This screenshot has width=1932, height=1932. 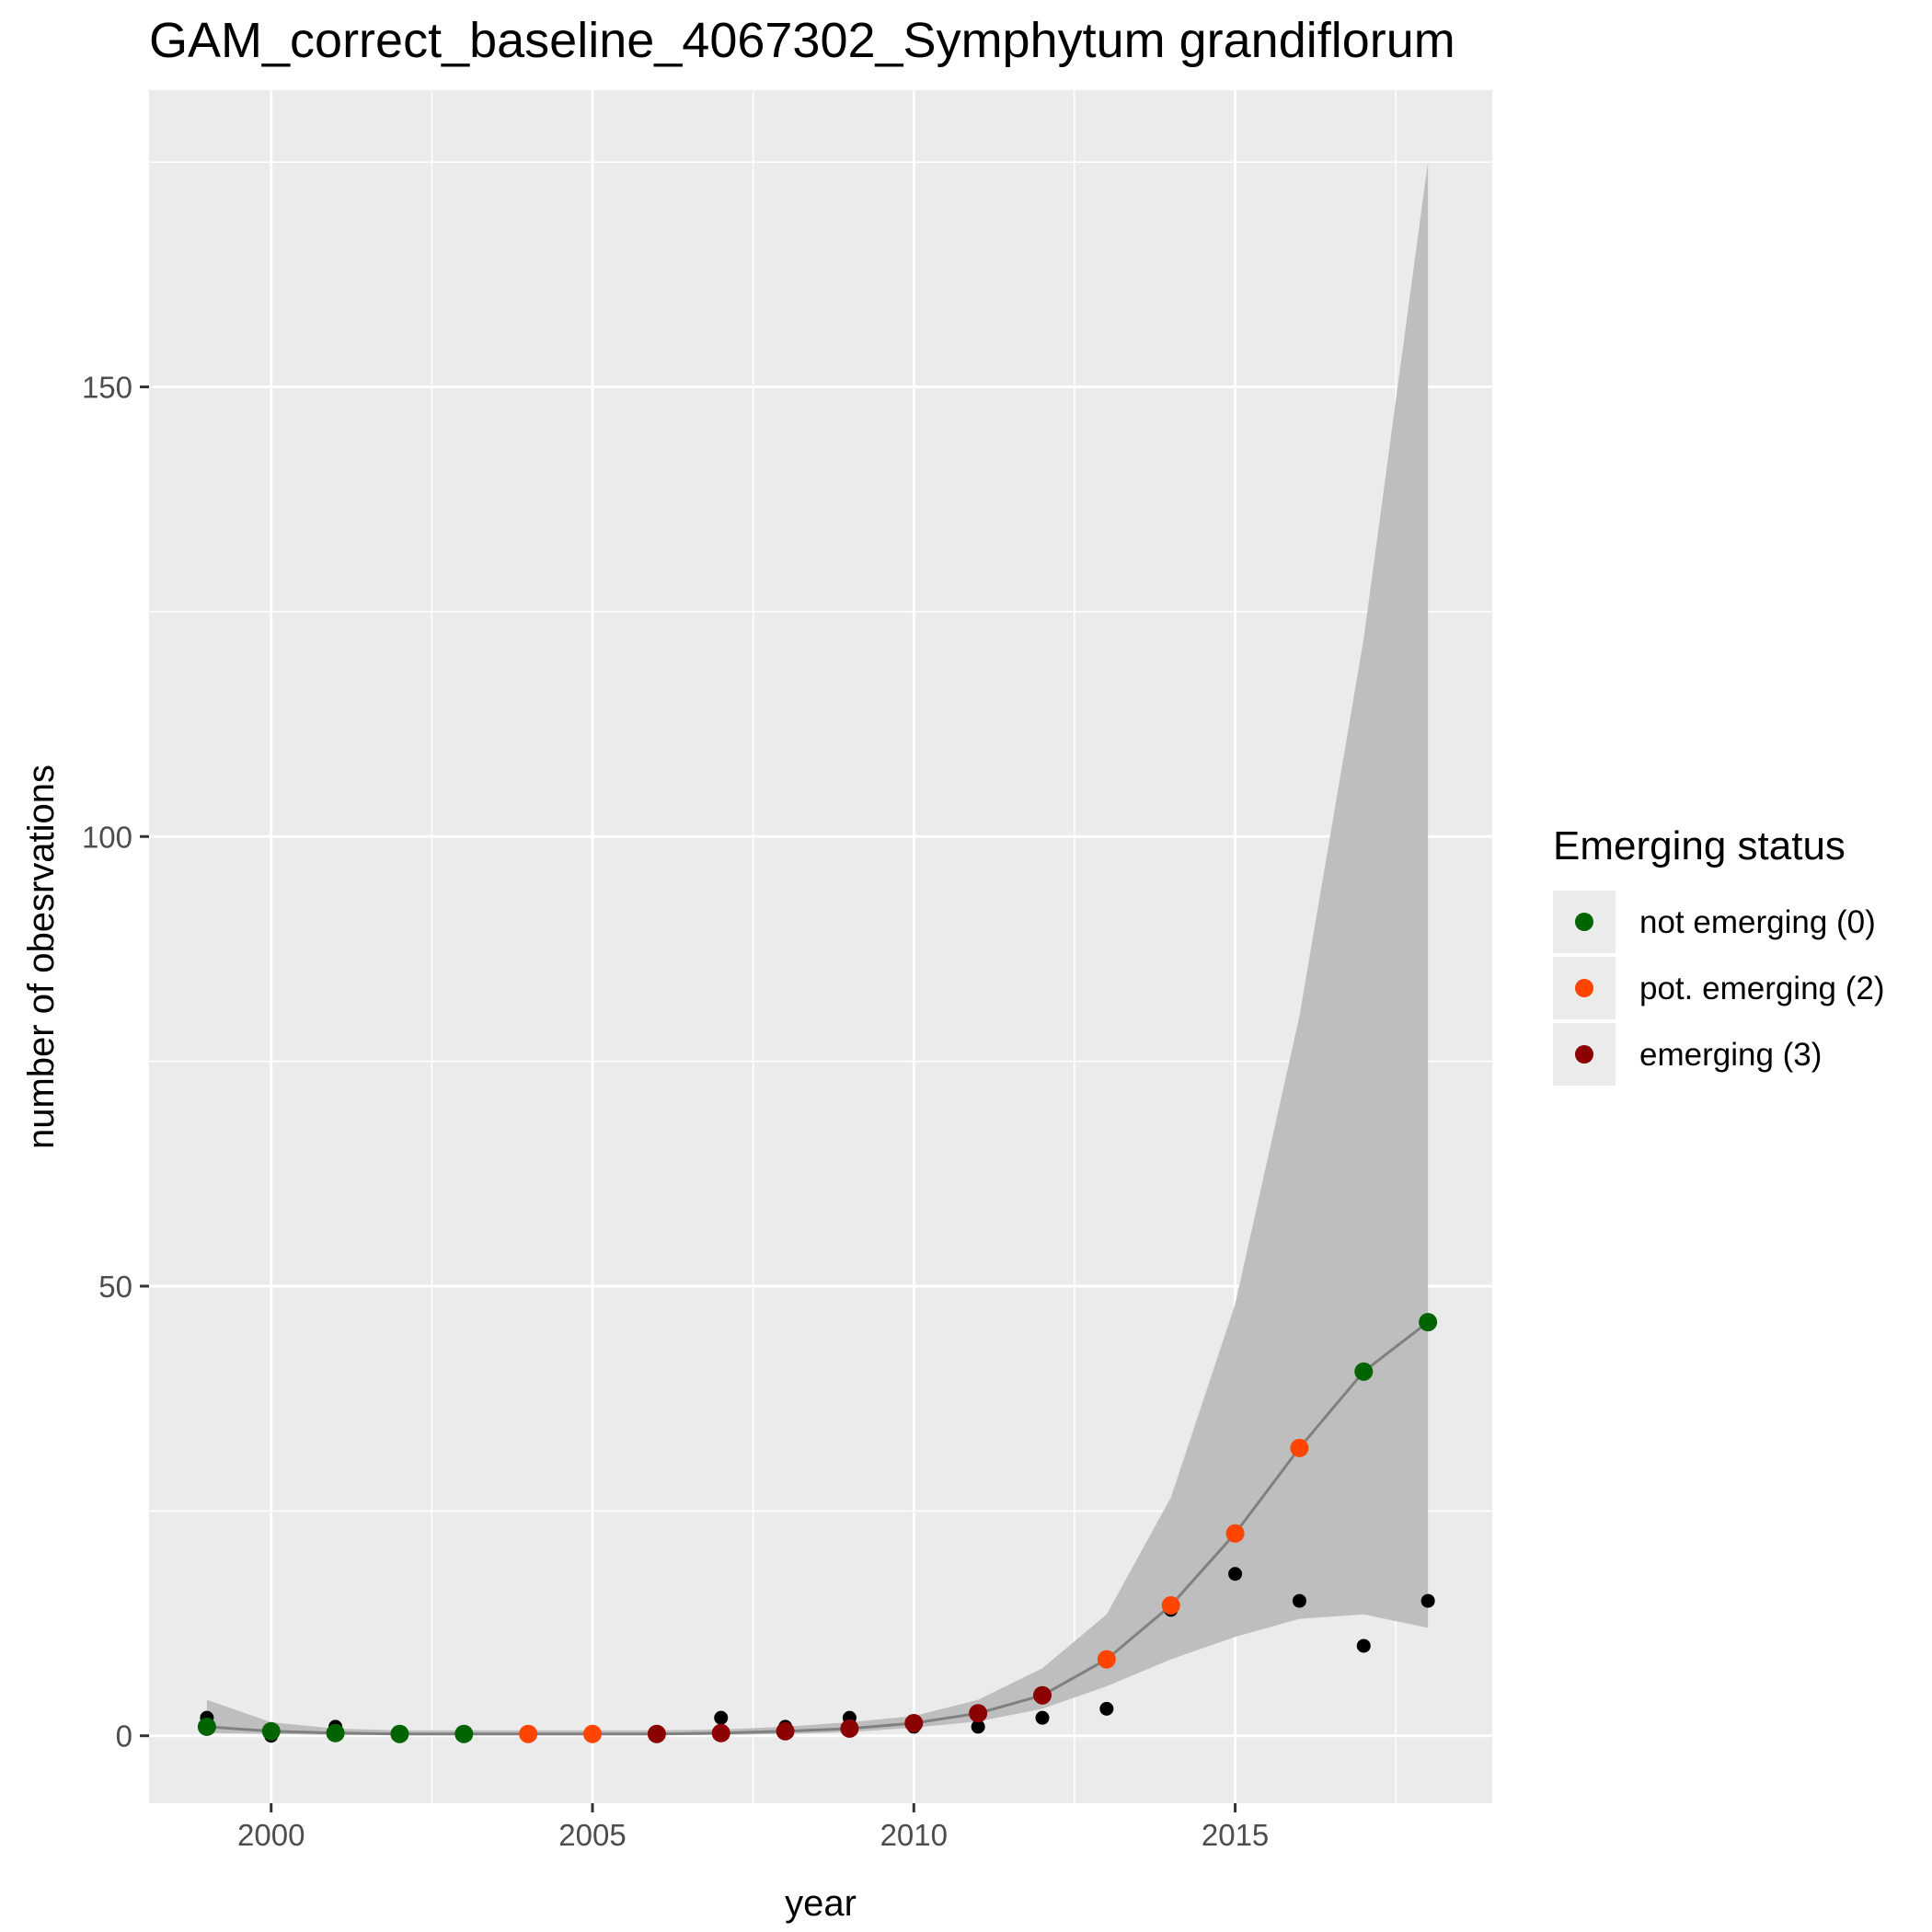 I want to click on legend-label: not emerging (0), so click(x=1757, y=922).